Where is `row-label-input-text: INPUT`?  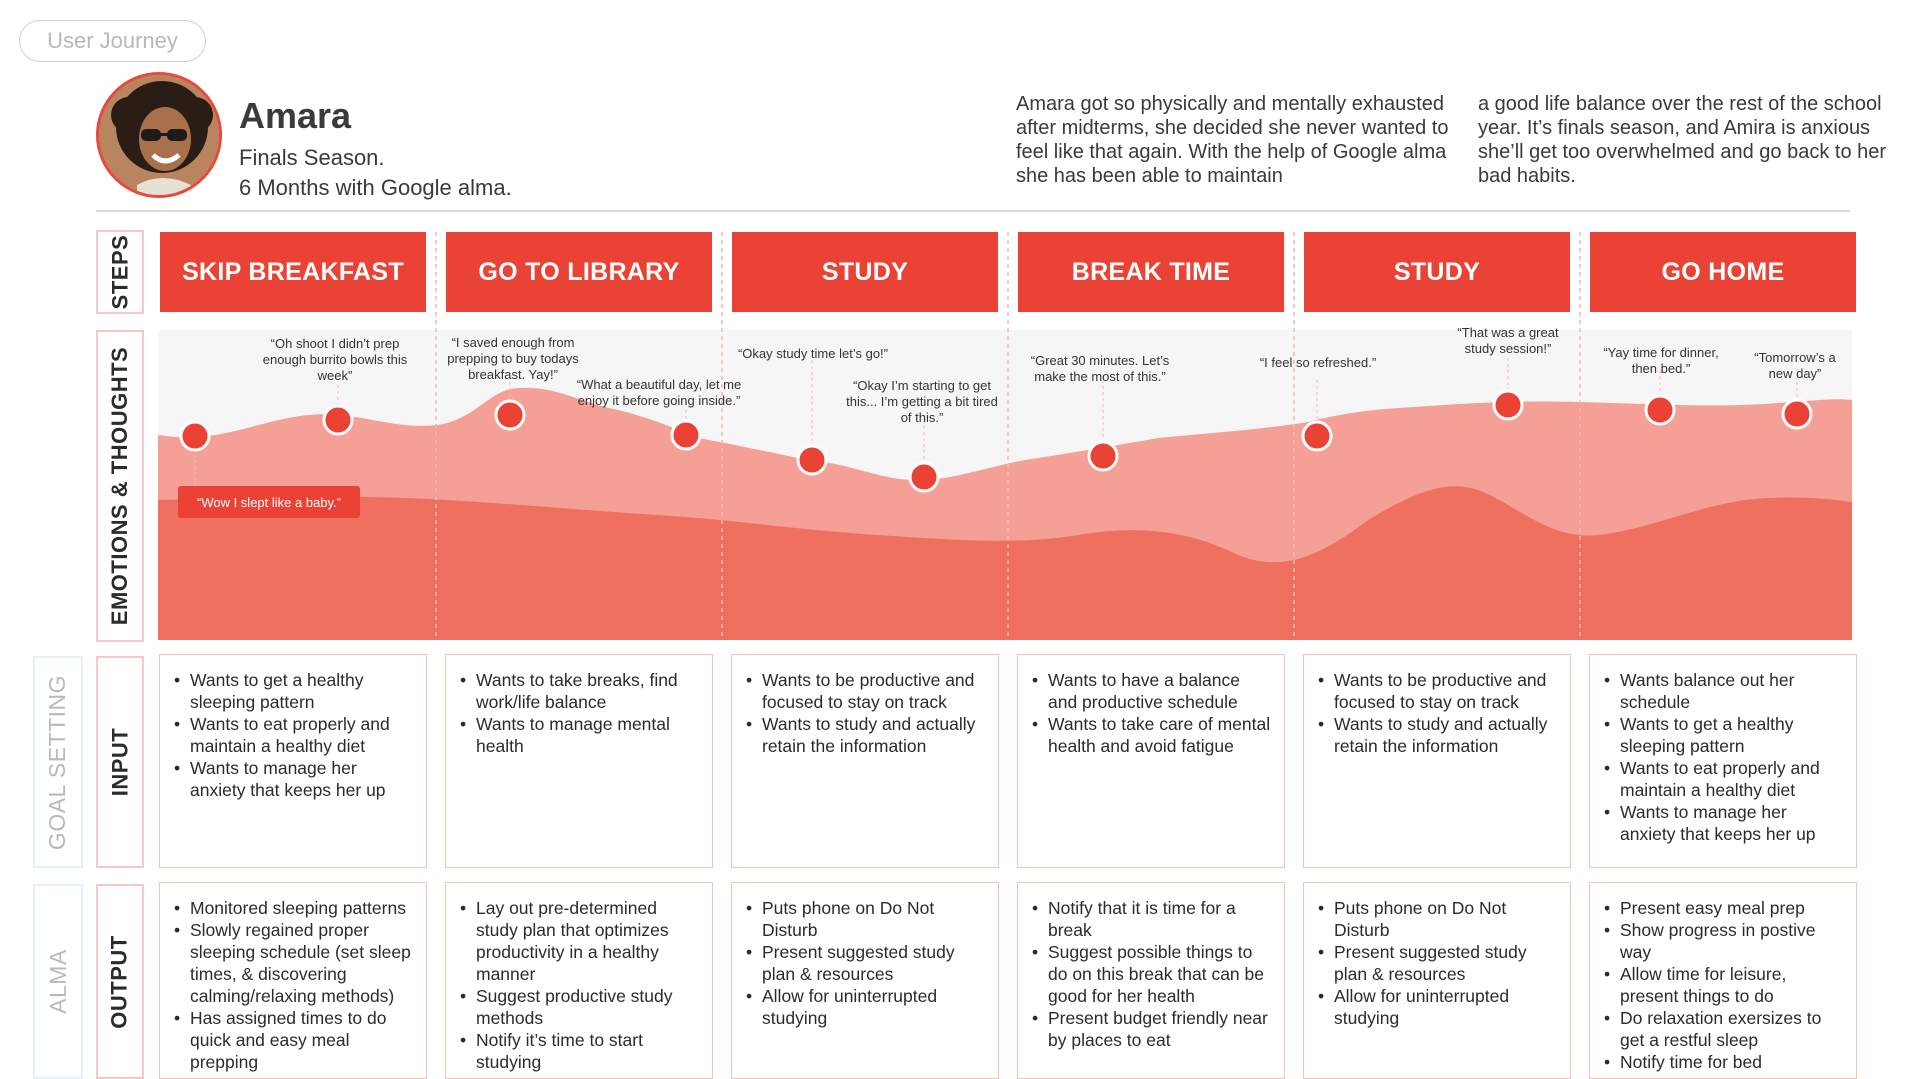 row-label-input-text: INPUT is located at coordinates (119, 762).